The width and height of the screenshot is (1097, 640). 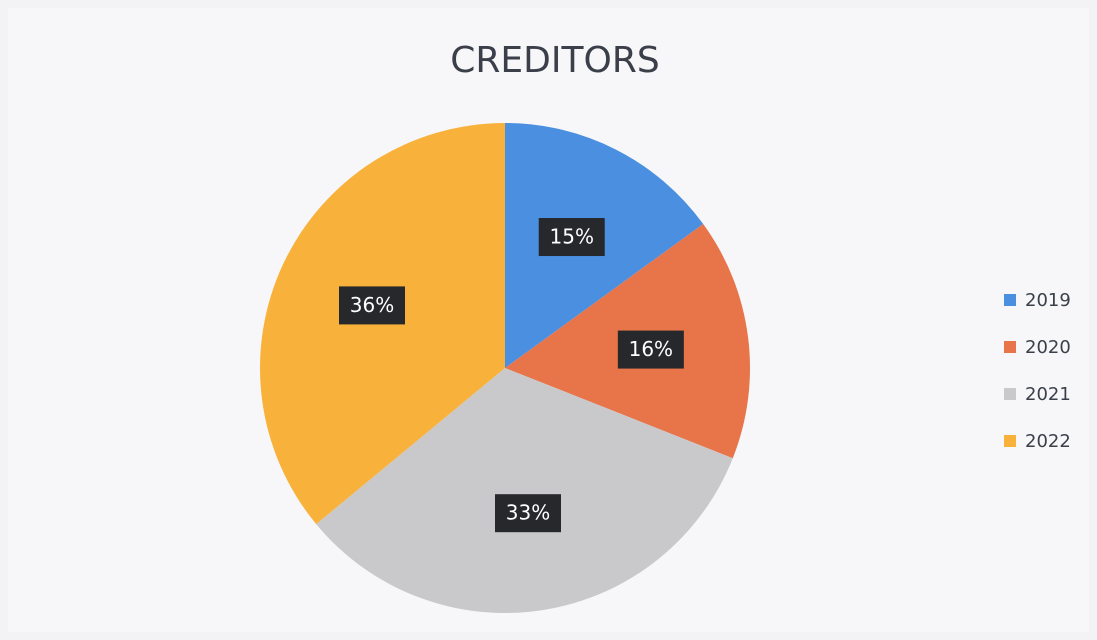 I want to click on data-label: 15%, so click(x=572, y=237).